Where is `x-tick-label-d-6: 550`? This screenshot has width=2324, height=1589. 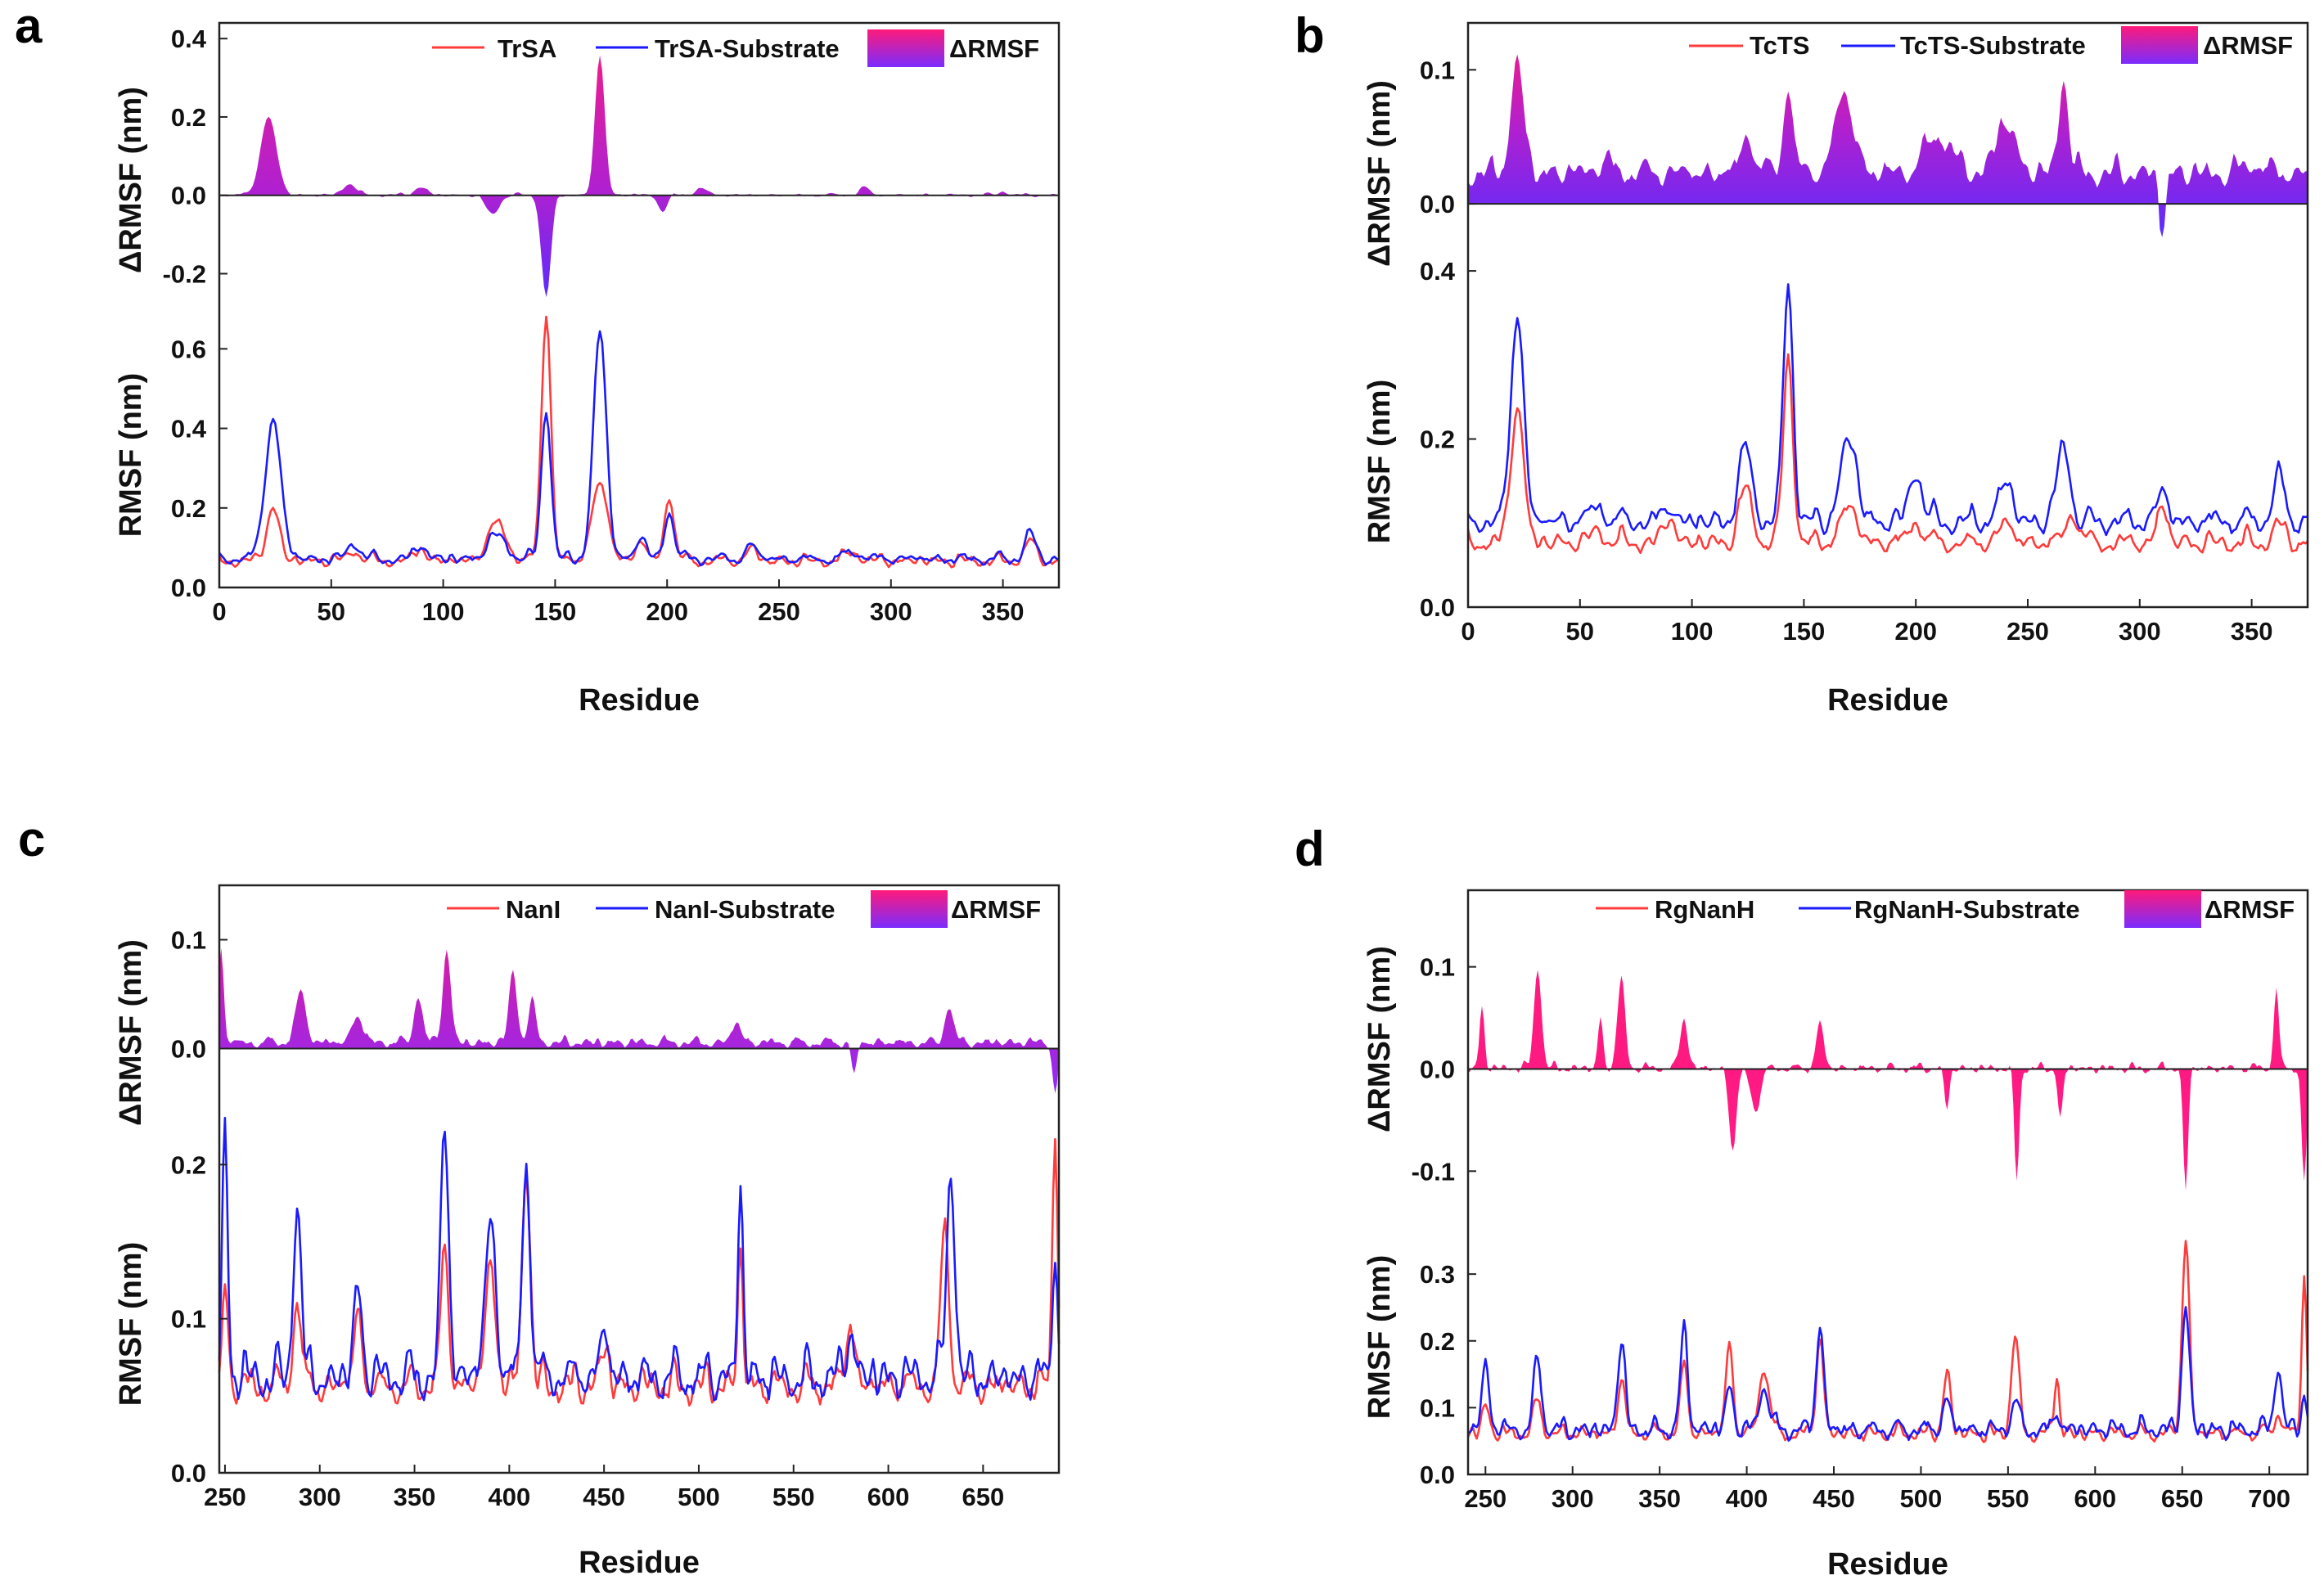
x-tick-label-d-6: 550 is located at coordinates (2008, 1498).